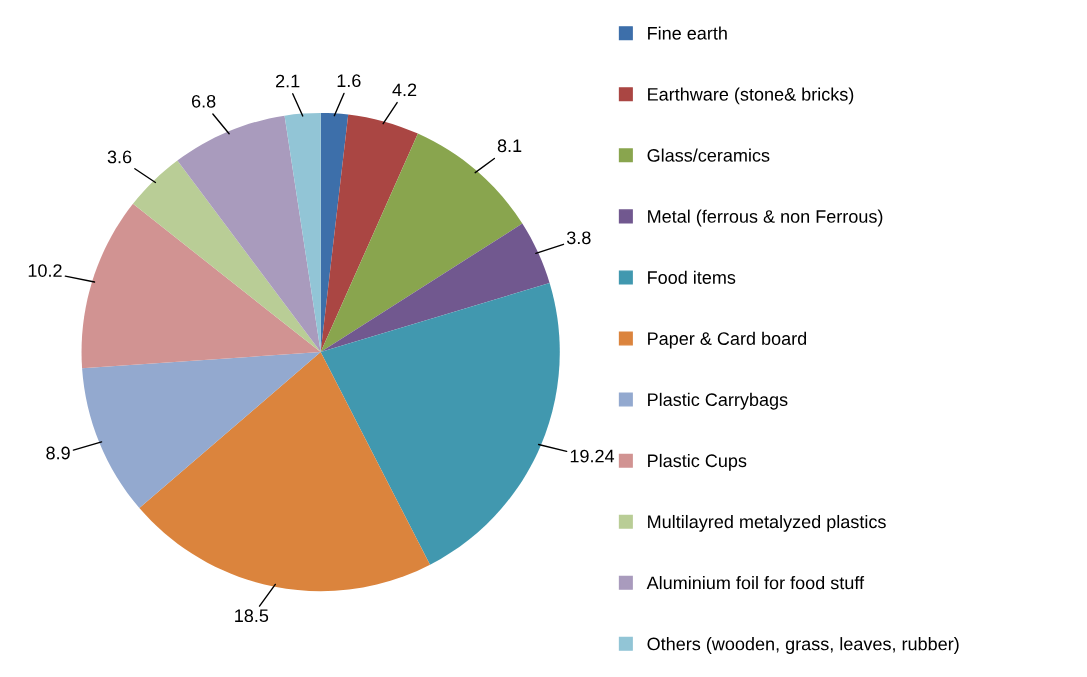 The height and width of the screenshot is (677, 1087). What do you see at coordinates (349, 81) in the screenshot?
I see `data-label: 1.6` at bounding box center [349, 81].